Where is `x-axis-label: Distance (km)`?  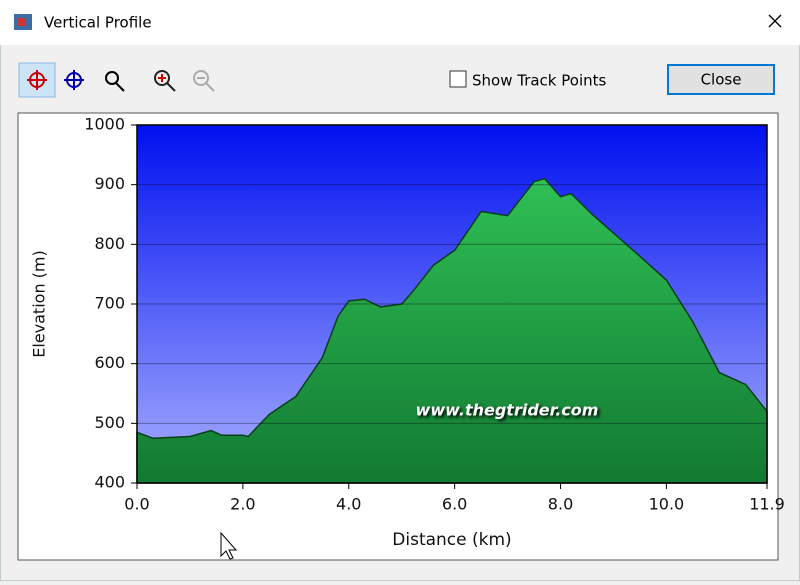 x-axis-label: Distance (km) is located at coordinates (451, 540).